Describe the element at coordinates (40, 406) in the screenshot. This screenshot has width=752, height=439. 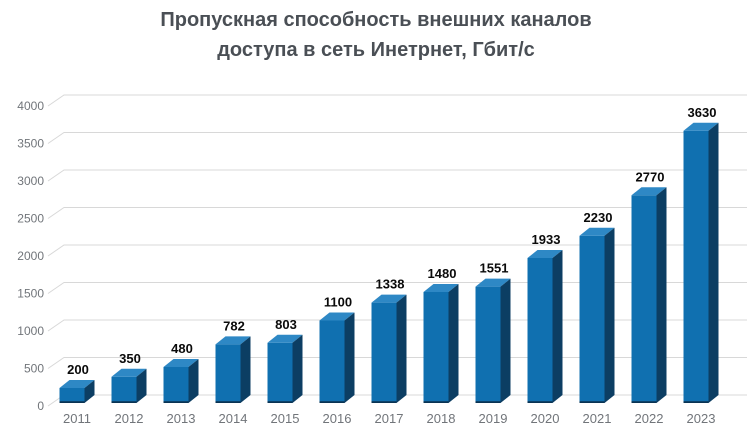
I see `y-tick-label-0: 0` at that location.